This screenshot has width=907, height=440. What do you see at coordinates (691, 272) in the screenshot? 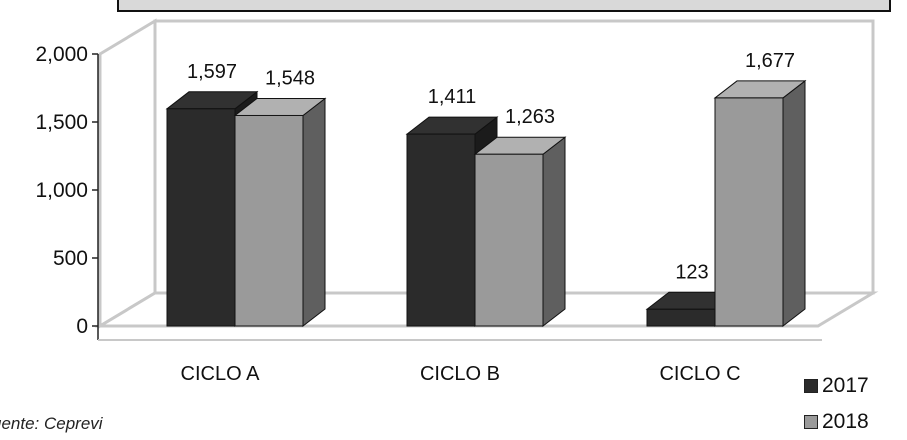
I see `data-label: 123` at bounding box center [691, 272].